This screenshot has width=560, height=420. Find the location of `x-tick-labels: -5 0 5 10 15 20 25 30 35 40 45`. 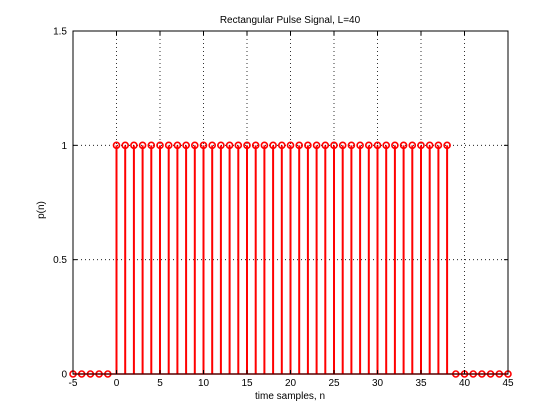

x-tick-labels: -5 0 5 10 15 20 25 30 35 40 45 is located at coordinates (291, 383).